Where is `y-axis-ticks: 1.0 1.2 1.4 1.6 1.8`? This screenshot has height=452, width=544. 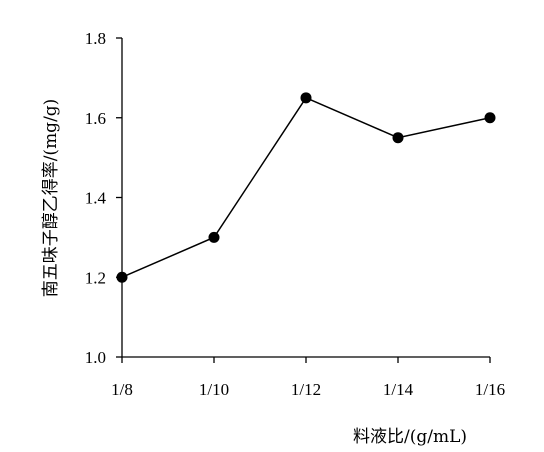 y-axis-ticks: 1.0 1.2 1.4 1.6 1.8 is located at coordinates (103, 198).